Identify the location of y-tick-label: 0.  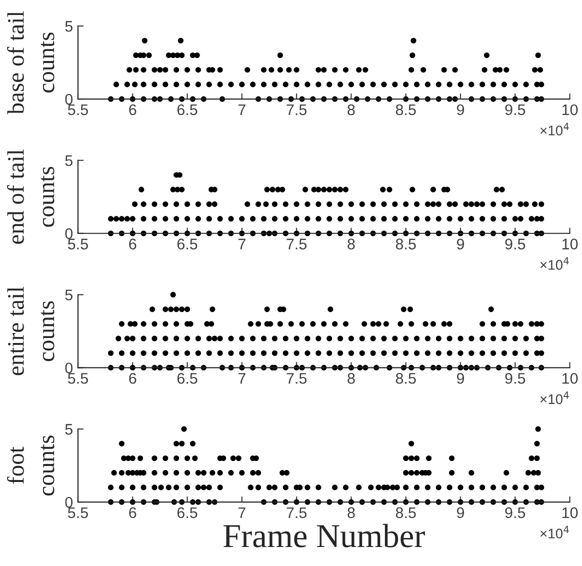
(69, 502).